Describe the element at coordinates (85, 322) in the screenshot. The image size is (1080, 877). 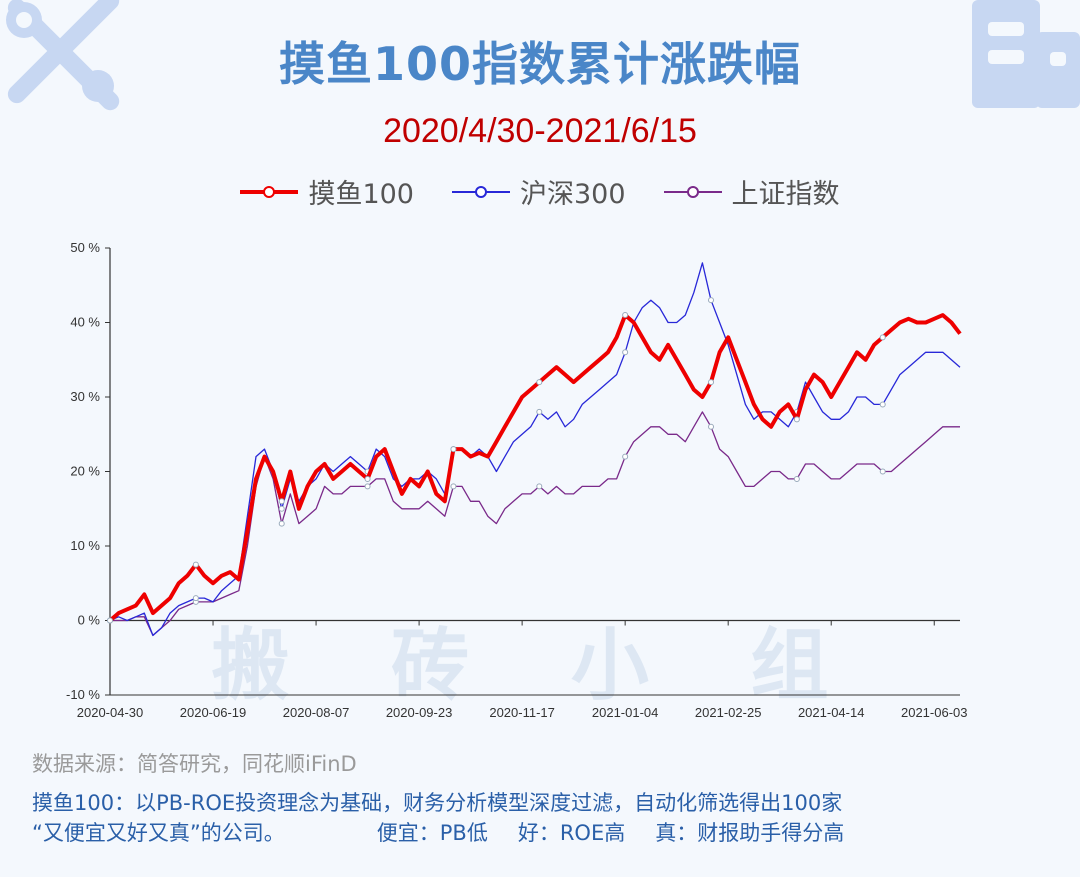
I see `y-tick-label: 40 %` at that location.